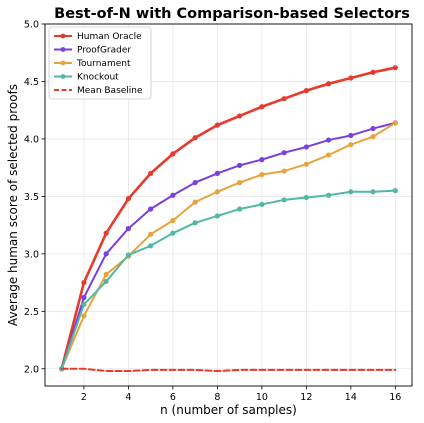 Image resolution: width=424 pixels, height=423 pixels. What do you see at coordinates (31, 312) in the screenshot?
I see `y-tick-label: 2.5` at bounding box center [31, 312].